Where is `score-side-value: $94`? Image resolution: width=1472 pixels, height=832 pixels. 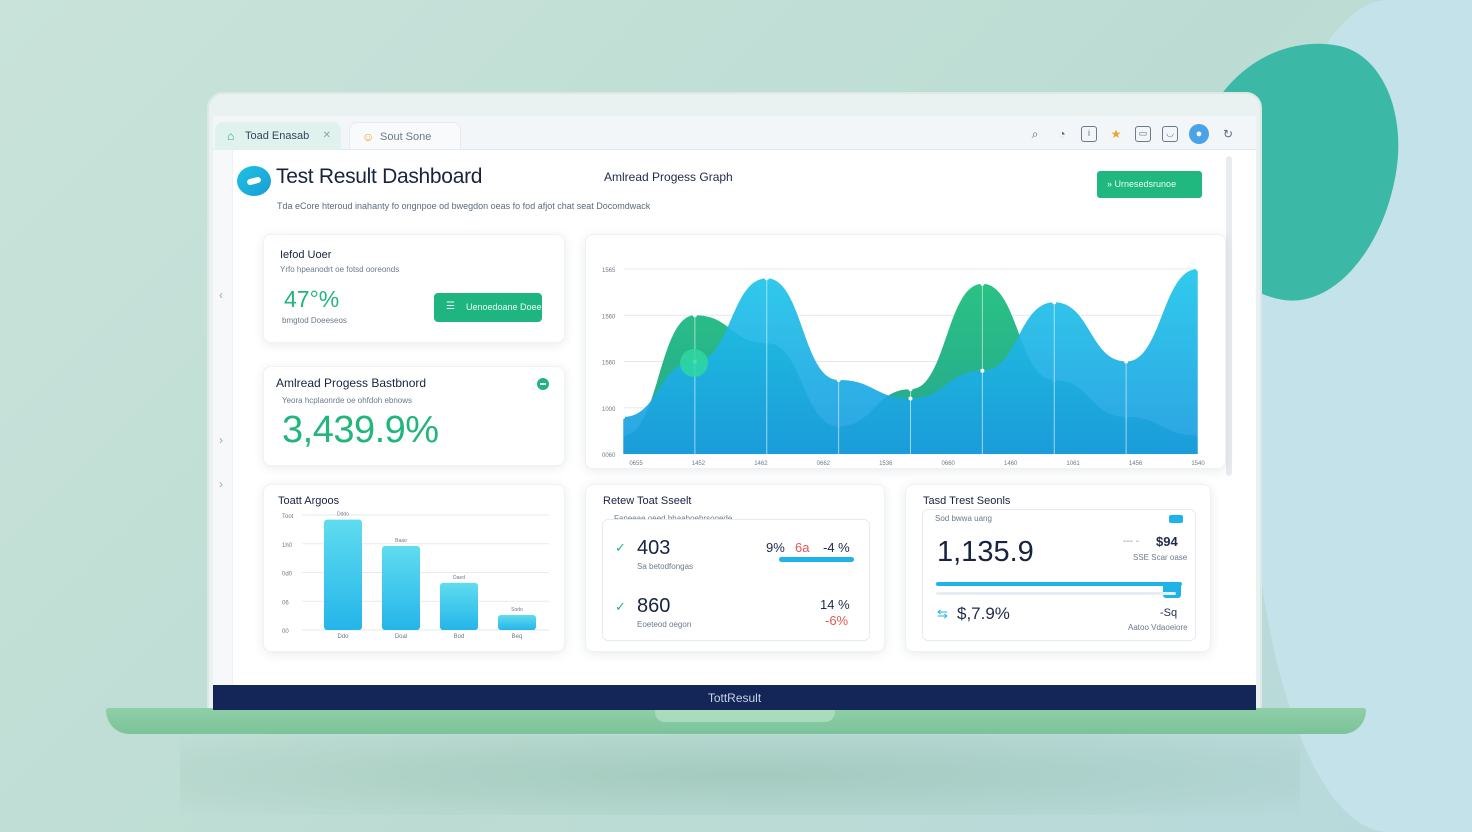
score-side-value: $94 is located at coordinates (1167, 541).